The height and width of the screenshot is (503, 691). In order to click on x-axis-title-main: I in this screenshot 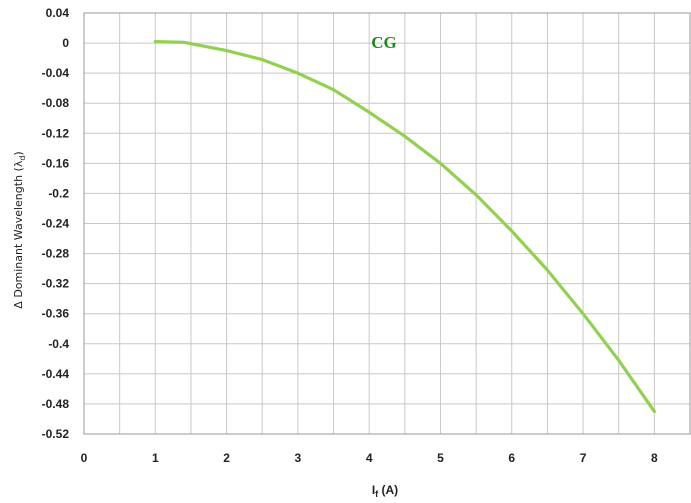, I will do `click(373, 490)`.